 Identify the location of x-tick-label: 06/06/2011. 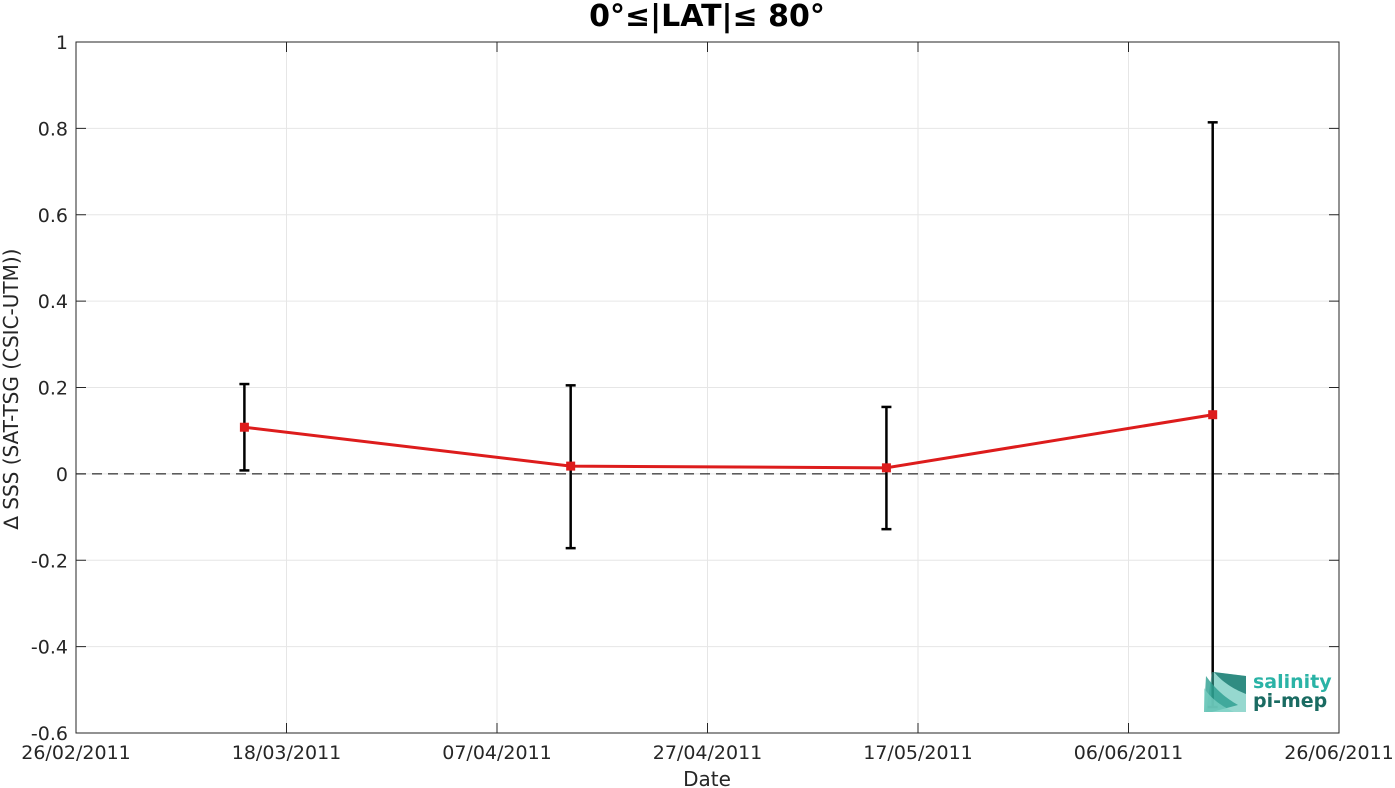
(1129, 753).